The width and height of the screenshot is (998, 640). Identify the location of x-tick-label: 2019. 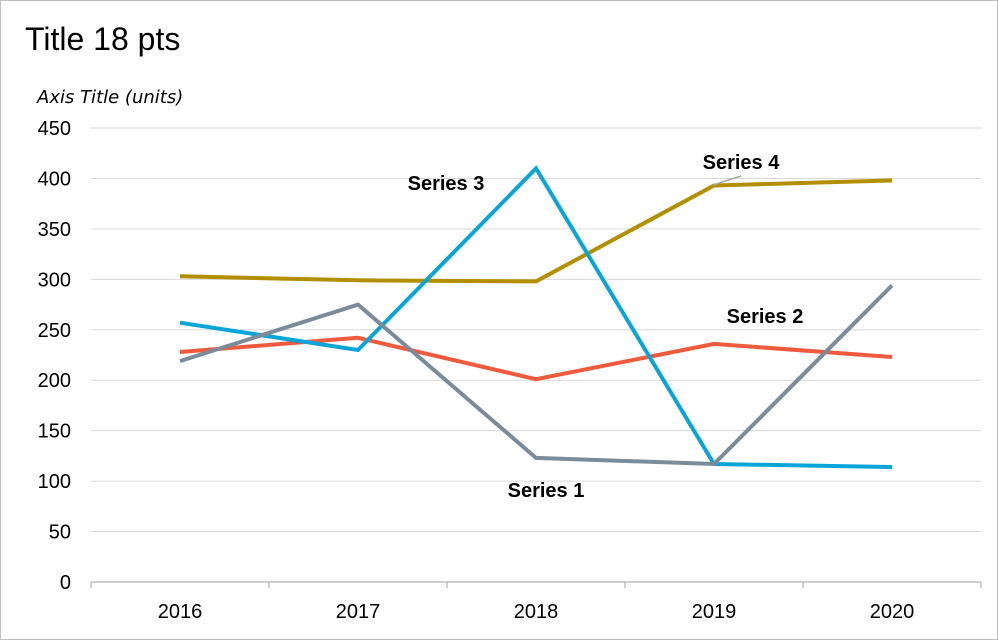
(714, 612).